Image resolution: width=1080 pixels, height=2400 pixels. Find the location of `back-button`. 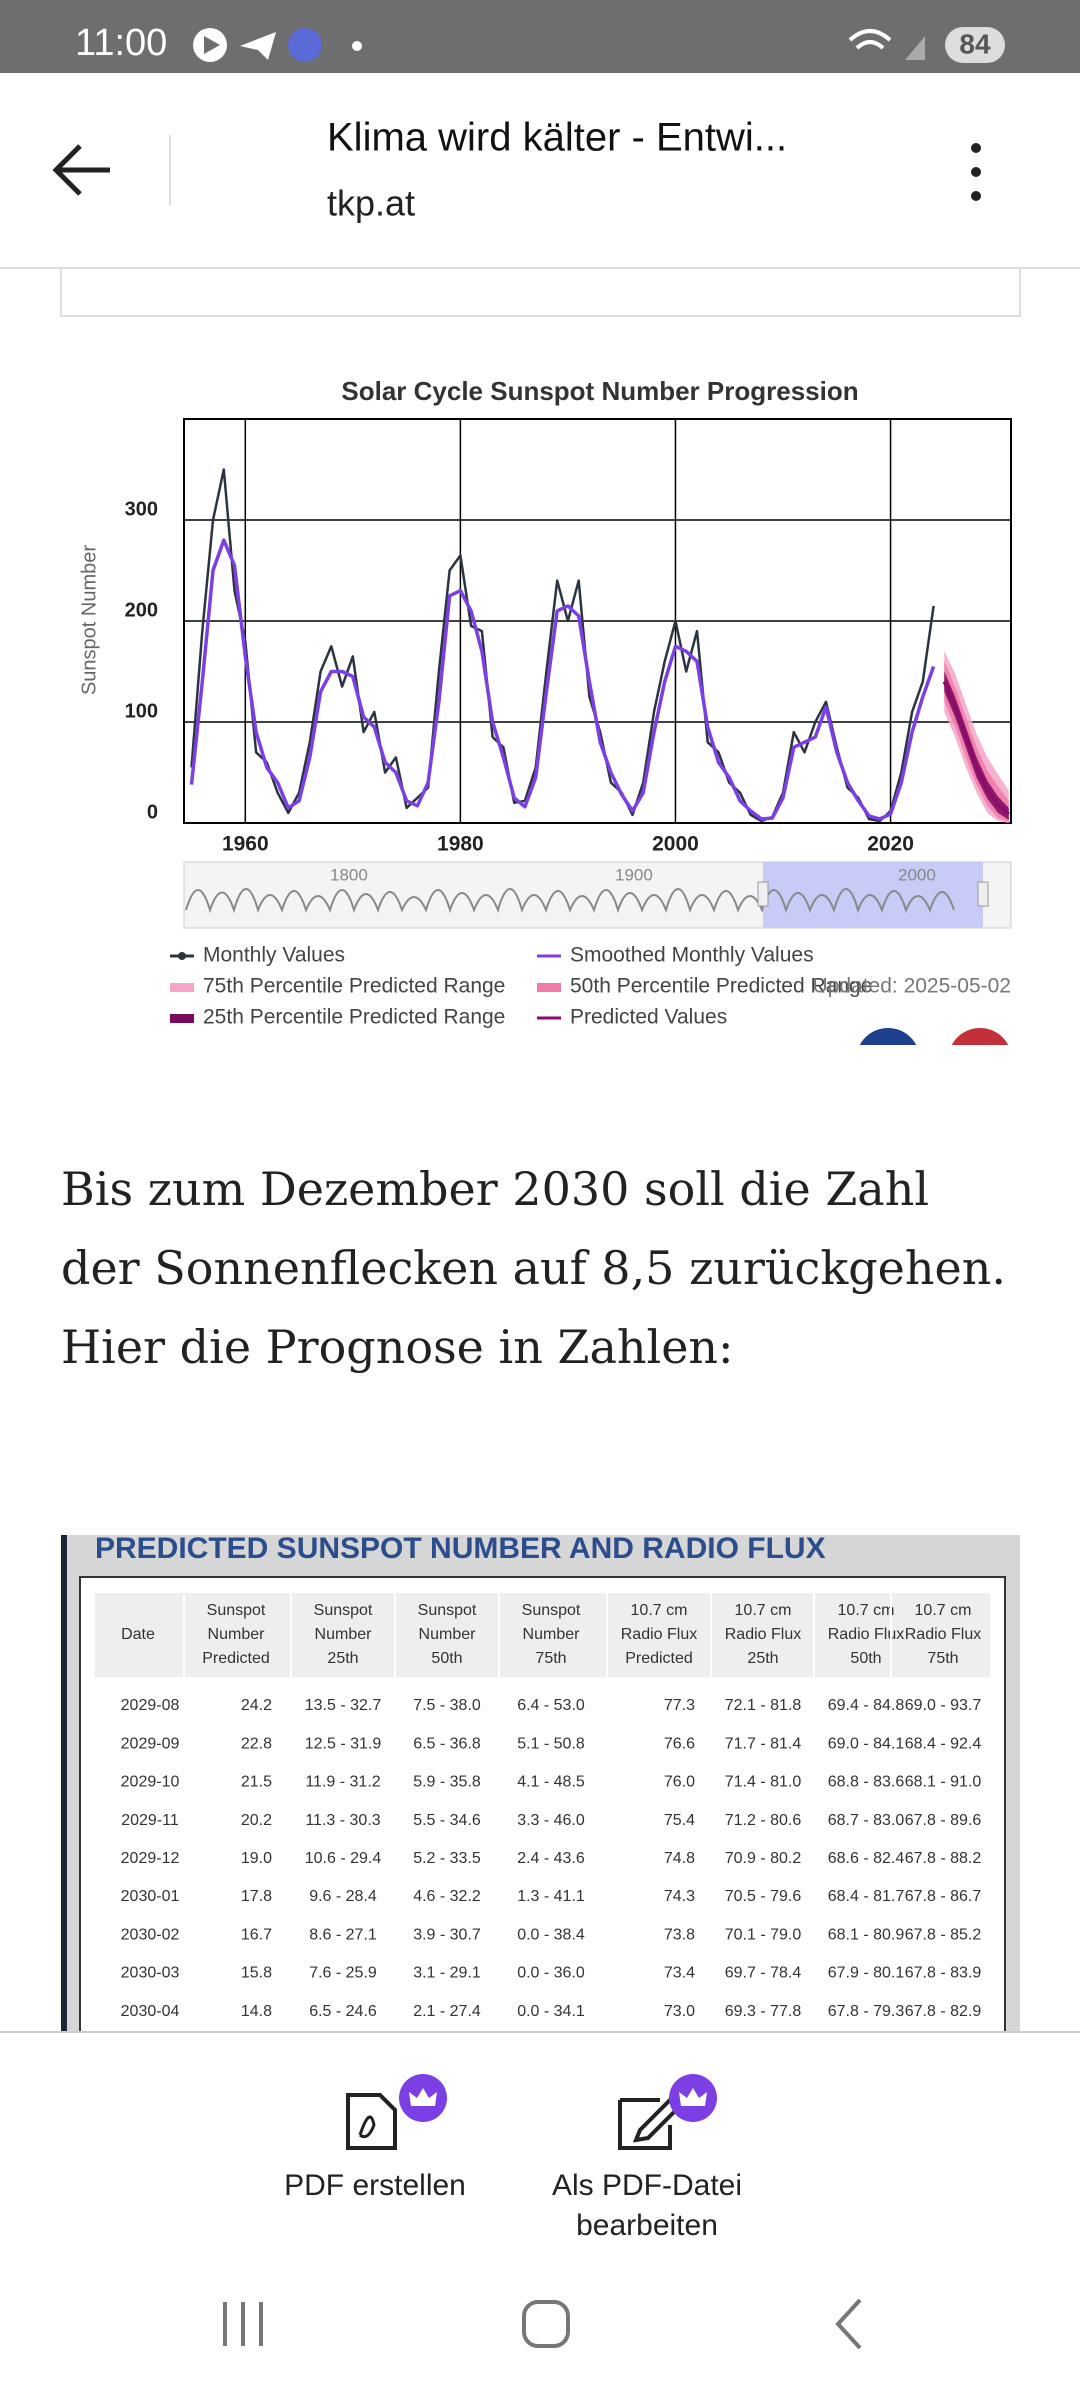

back-button is located at coordinates (81, 170).